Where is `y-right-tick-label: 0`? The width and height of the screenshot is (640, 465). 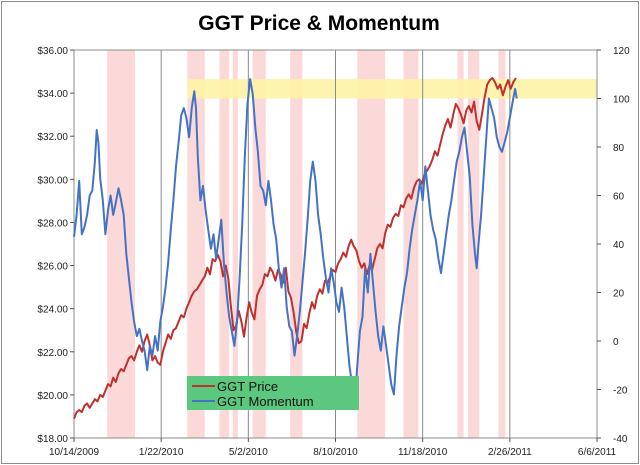
y-right-tick-label: 0 is located at coordinates (616, 342).